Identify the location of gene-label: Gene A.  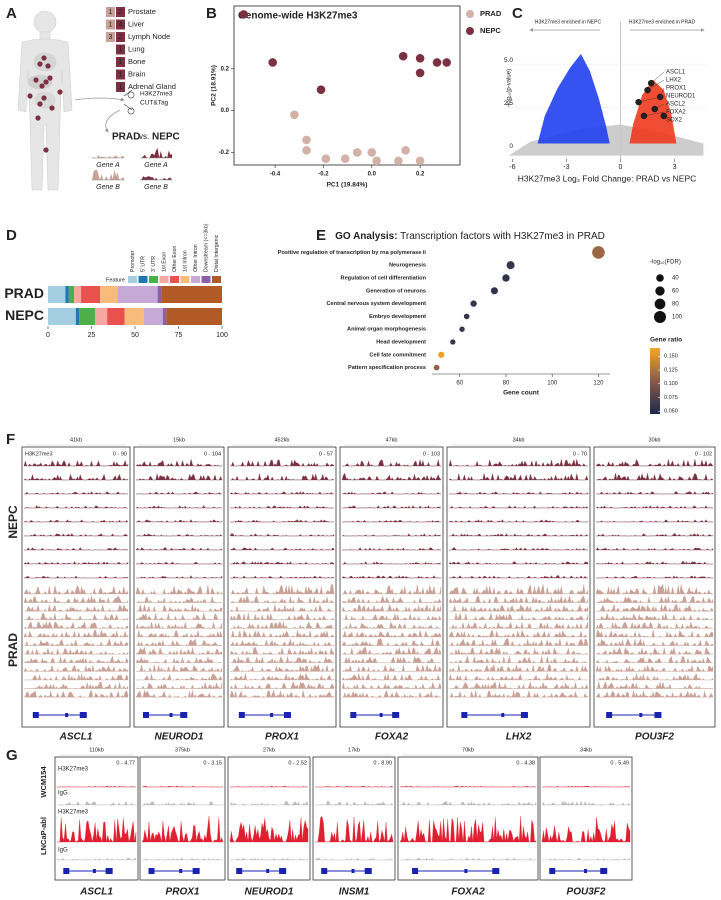
(108, 165).